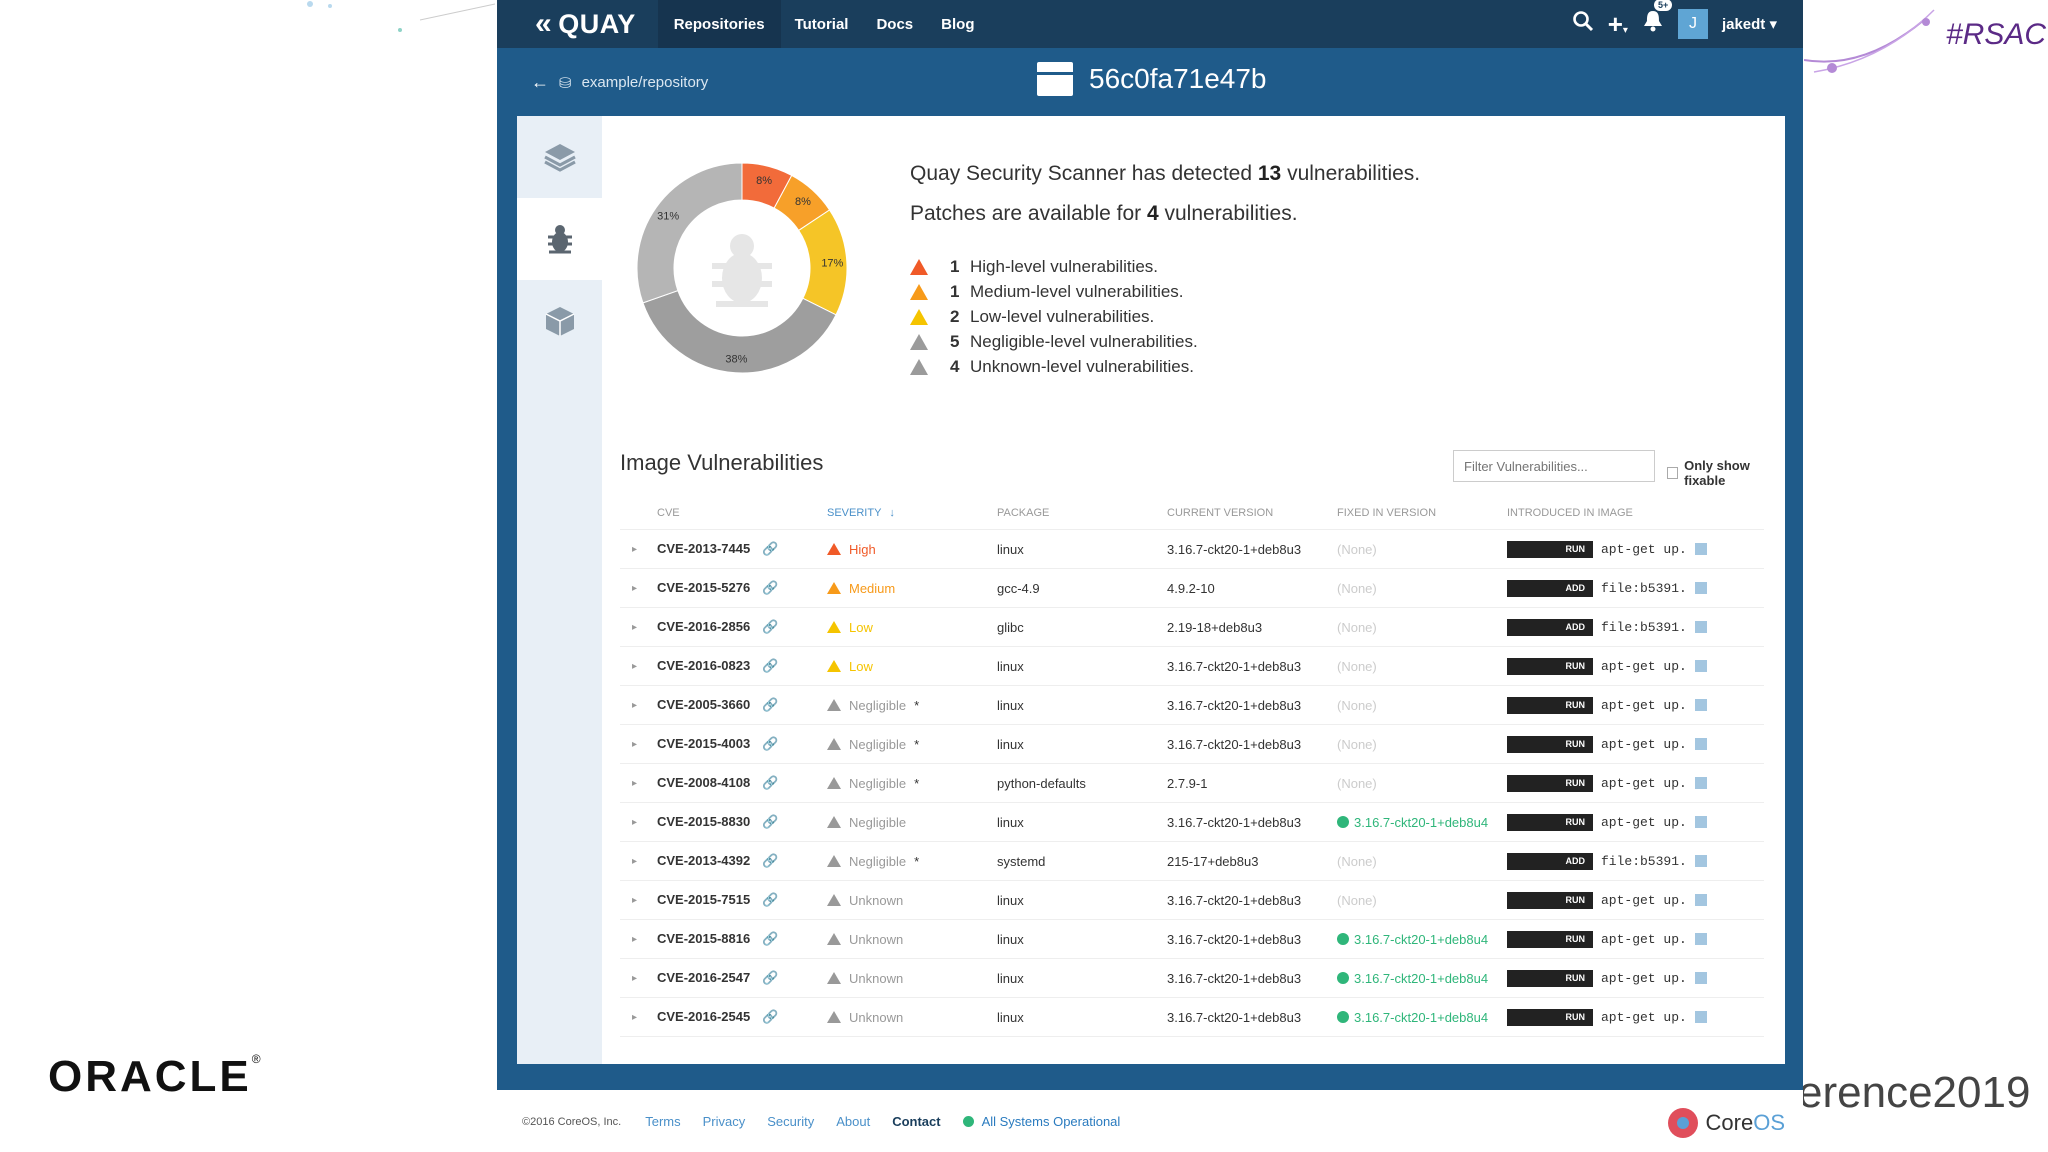 This screenshot has width=2048, height=1152. Describe the element at coordinates (663, 1121) in the screenshot. I see `footer-link-terms: Terms` at that location.